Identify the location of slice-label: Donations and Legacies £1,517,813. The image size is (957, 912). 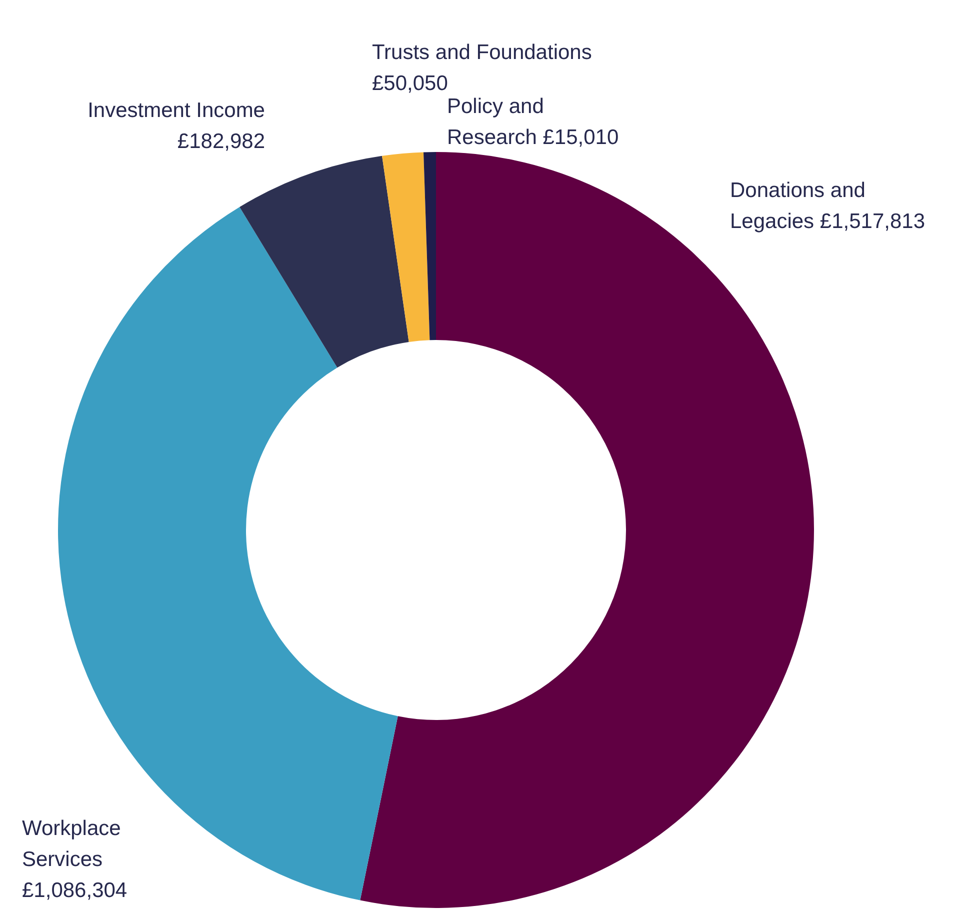
(827, 206).